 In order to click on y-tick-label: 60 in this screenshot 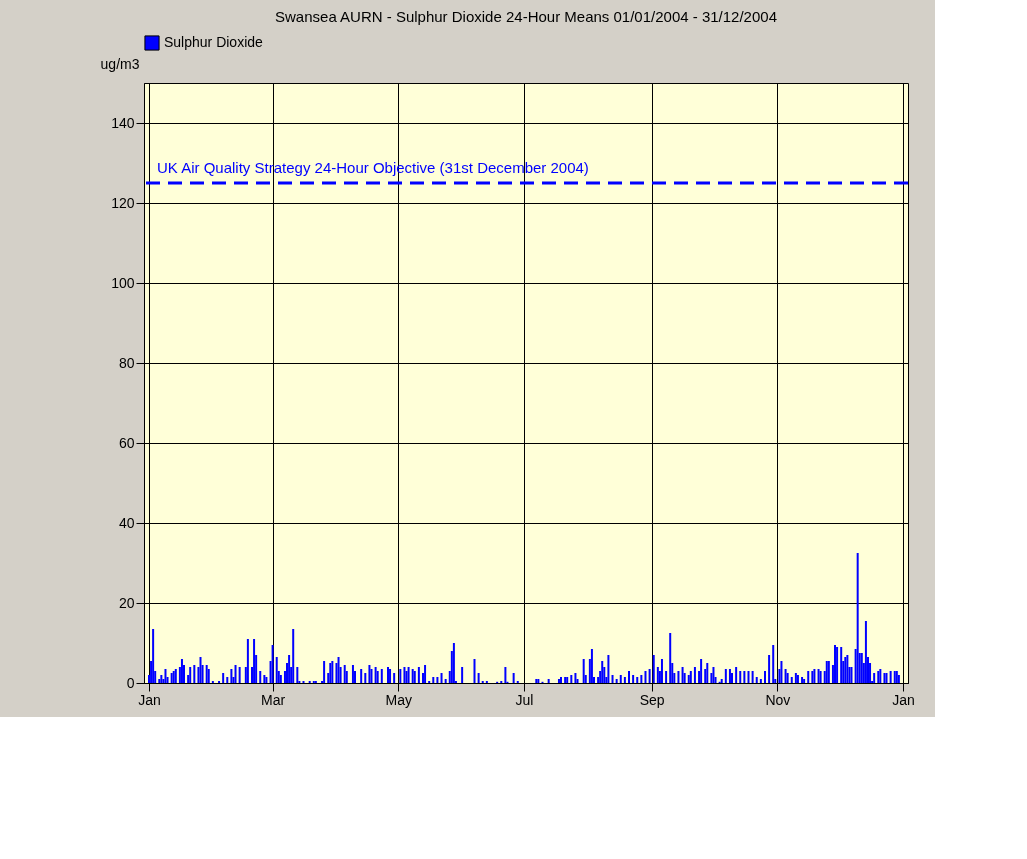, I will do `click(126, 442)`.